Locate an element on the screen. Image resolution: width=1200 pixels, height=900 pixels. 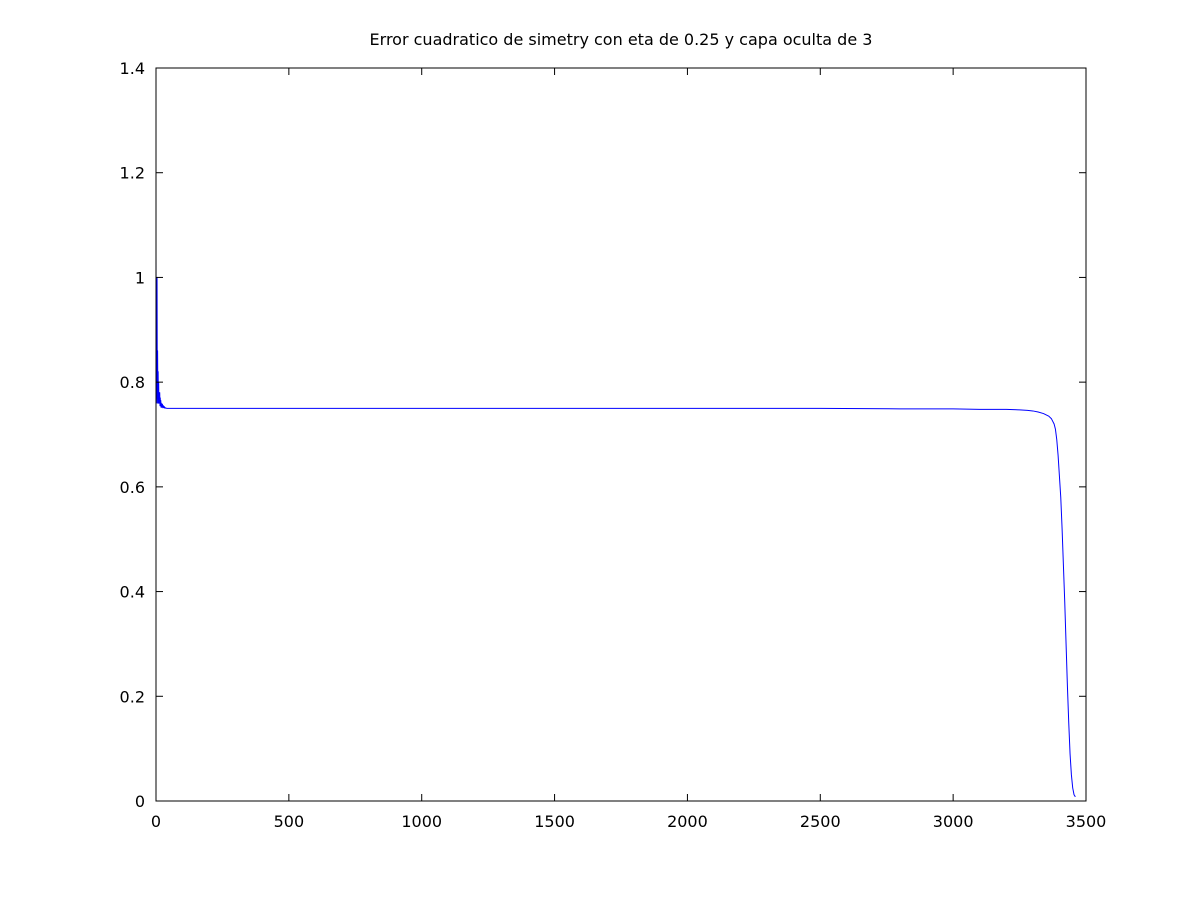
x-tick-label: 1500 is located at coordinates (554, 821).